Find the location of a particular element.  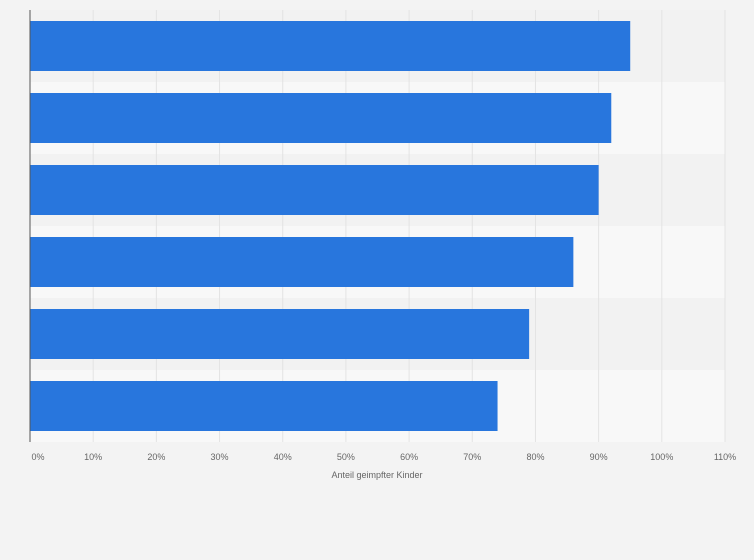

x-tick-label: 90% is located at coordinates (599, 457).